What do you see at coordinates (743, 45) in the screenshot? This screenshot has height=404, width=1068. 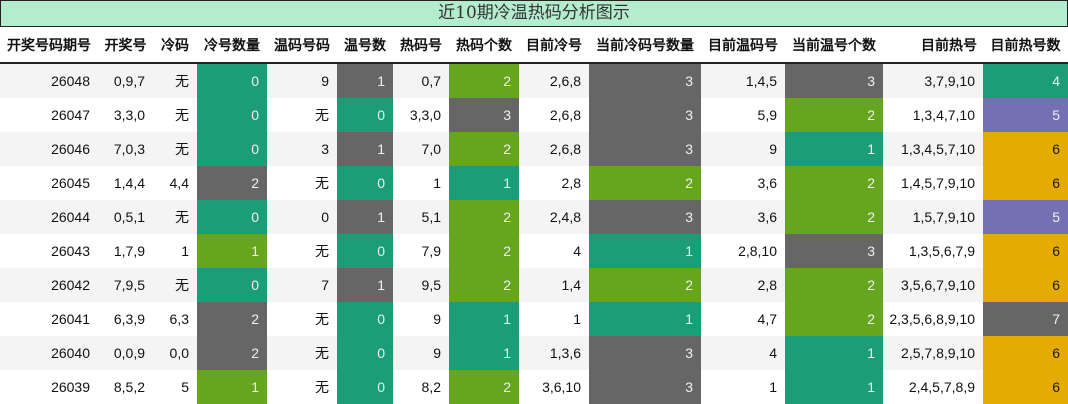 I see `col-header-cur-warm: 目前温码号` at bounding box center [743, 45].